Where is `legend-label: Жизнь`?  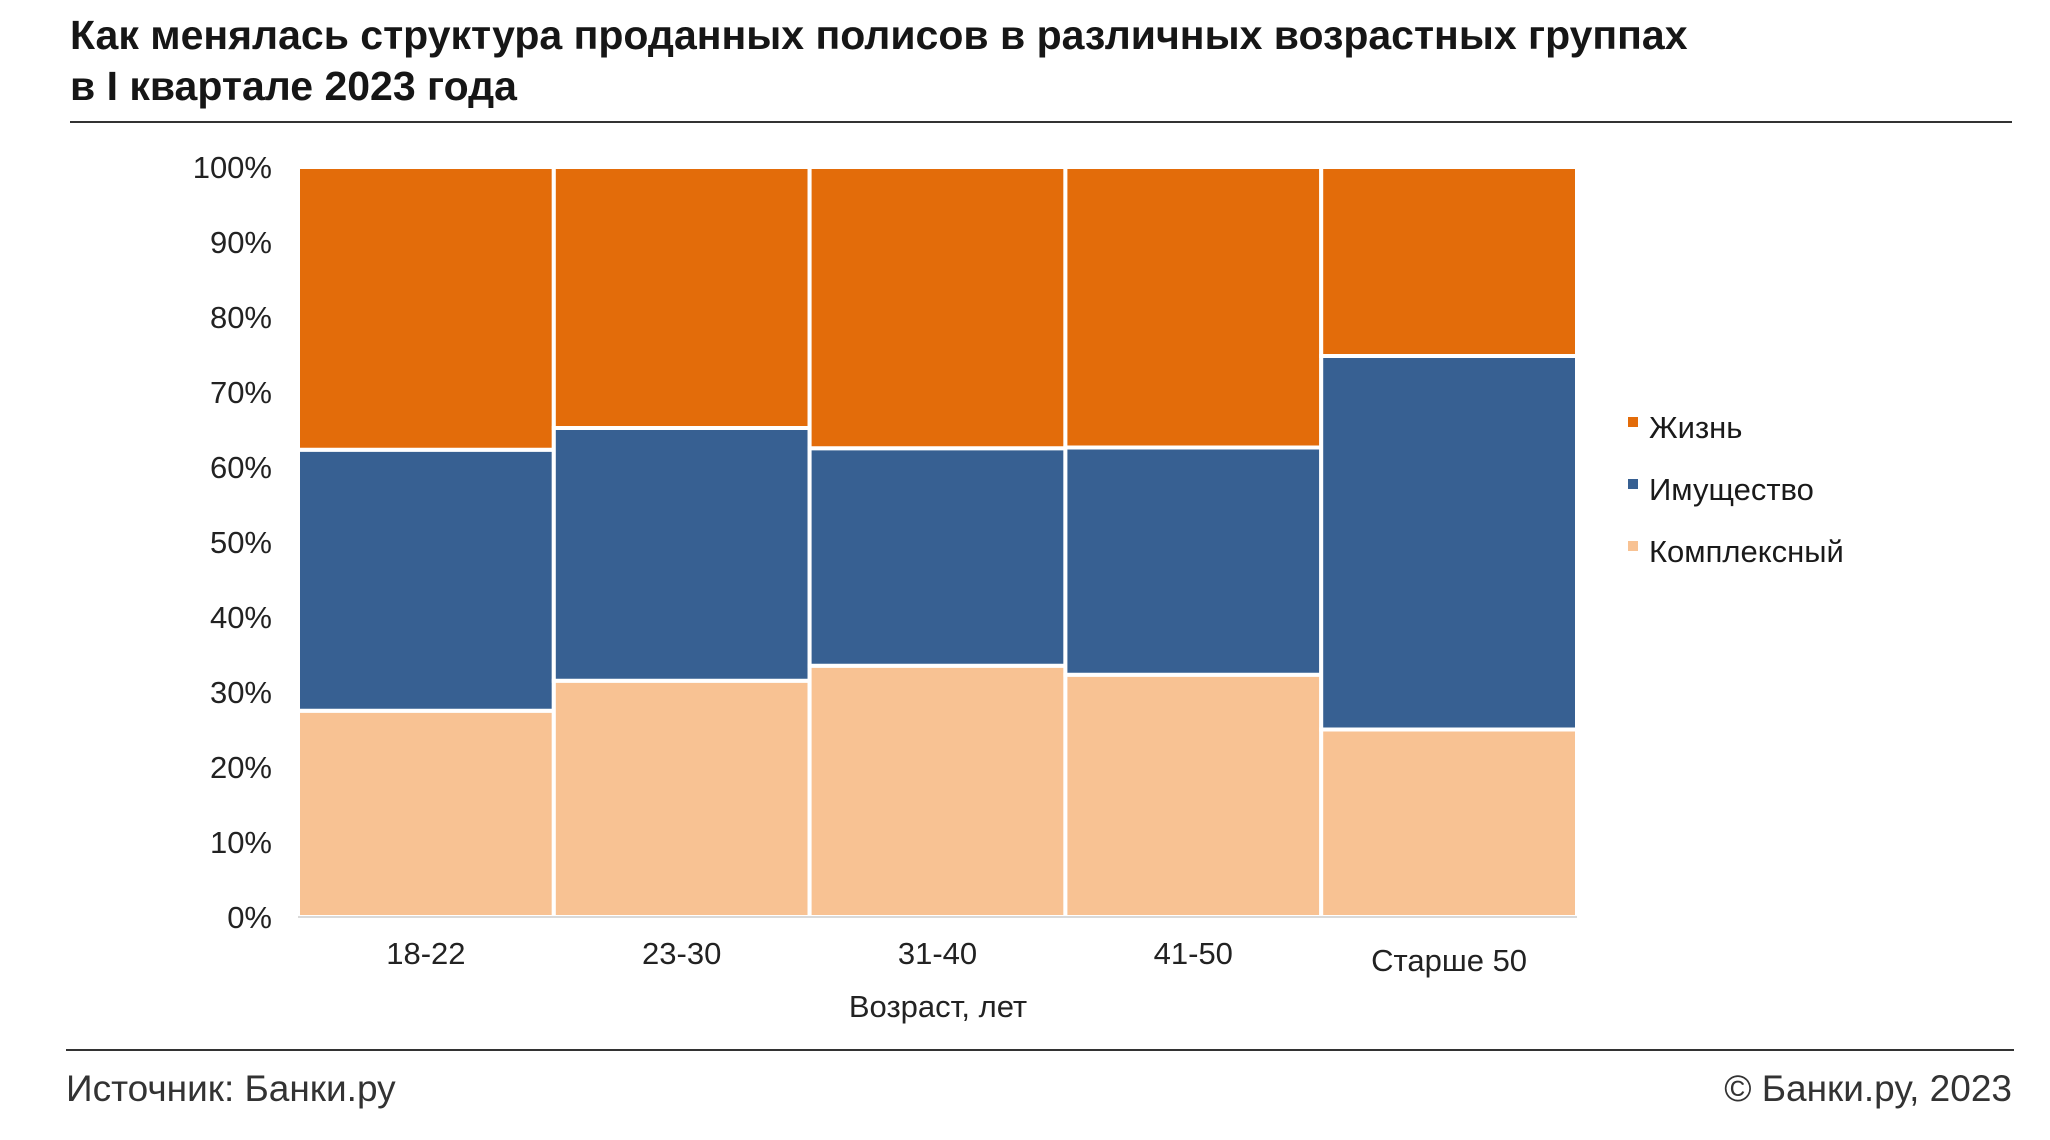 legend-label: Жизнь is located at coordinates (1696, 427).